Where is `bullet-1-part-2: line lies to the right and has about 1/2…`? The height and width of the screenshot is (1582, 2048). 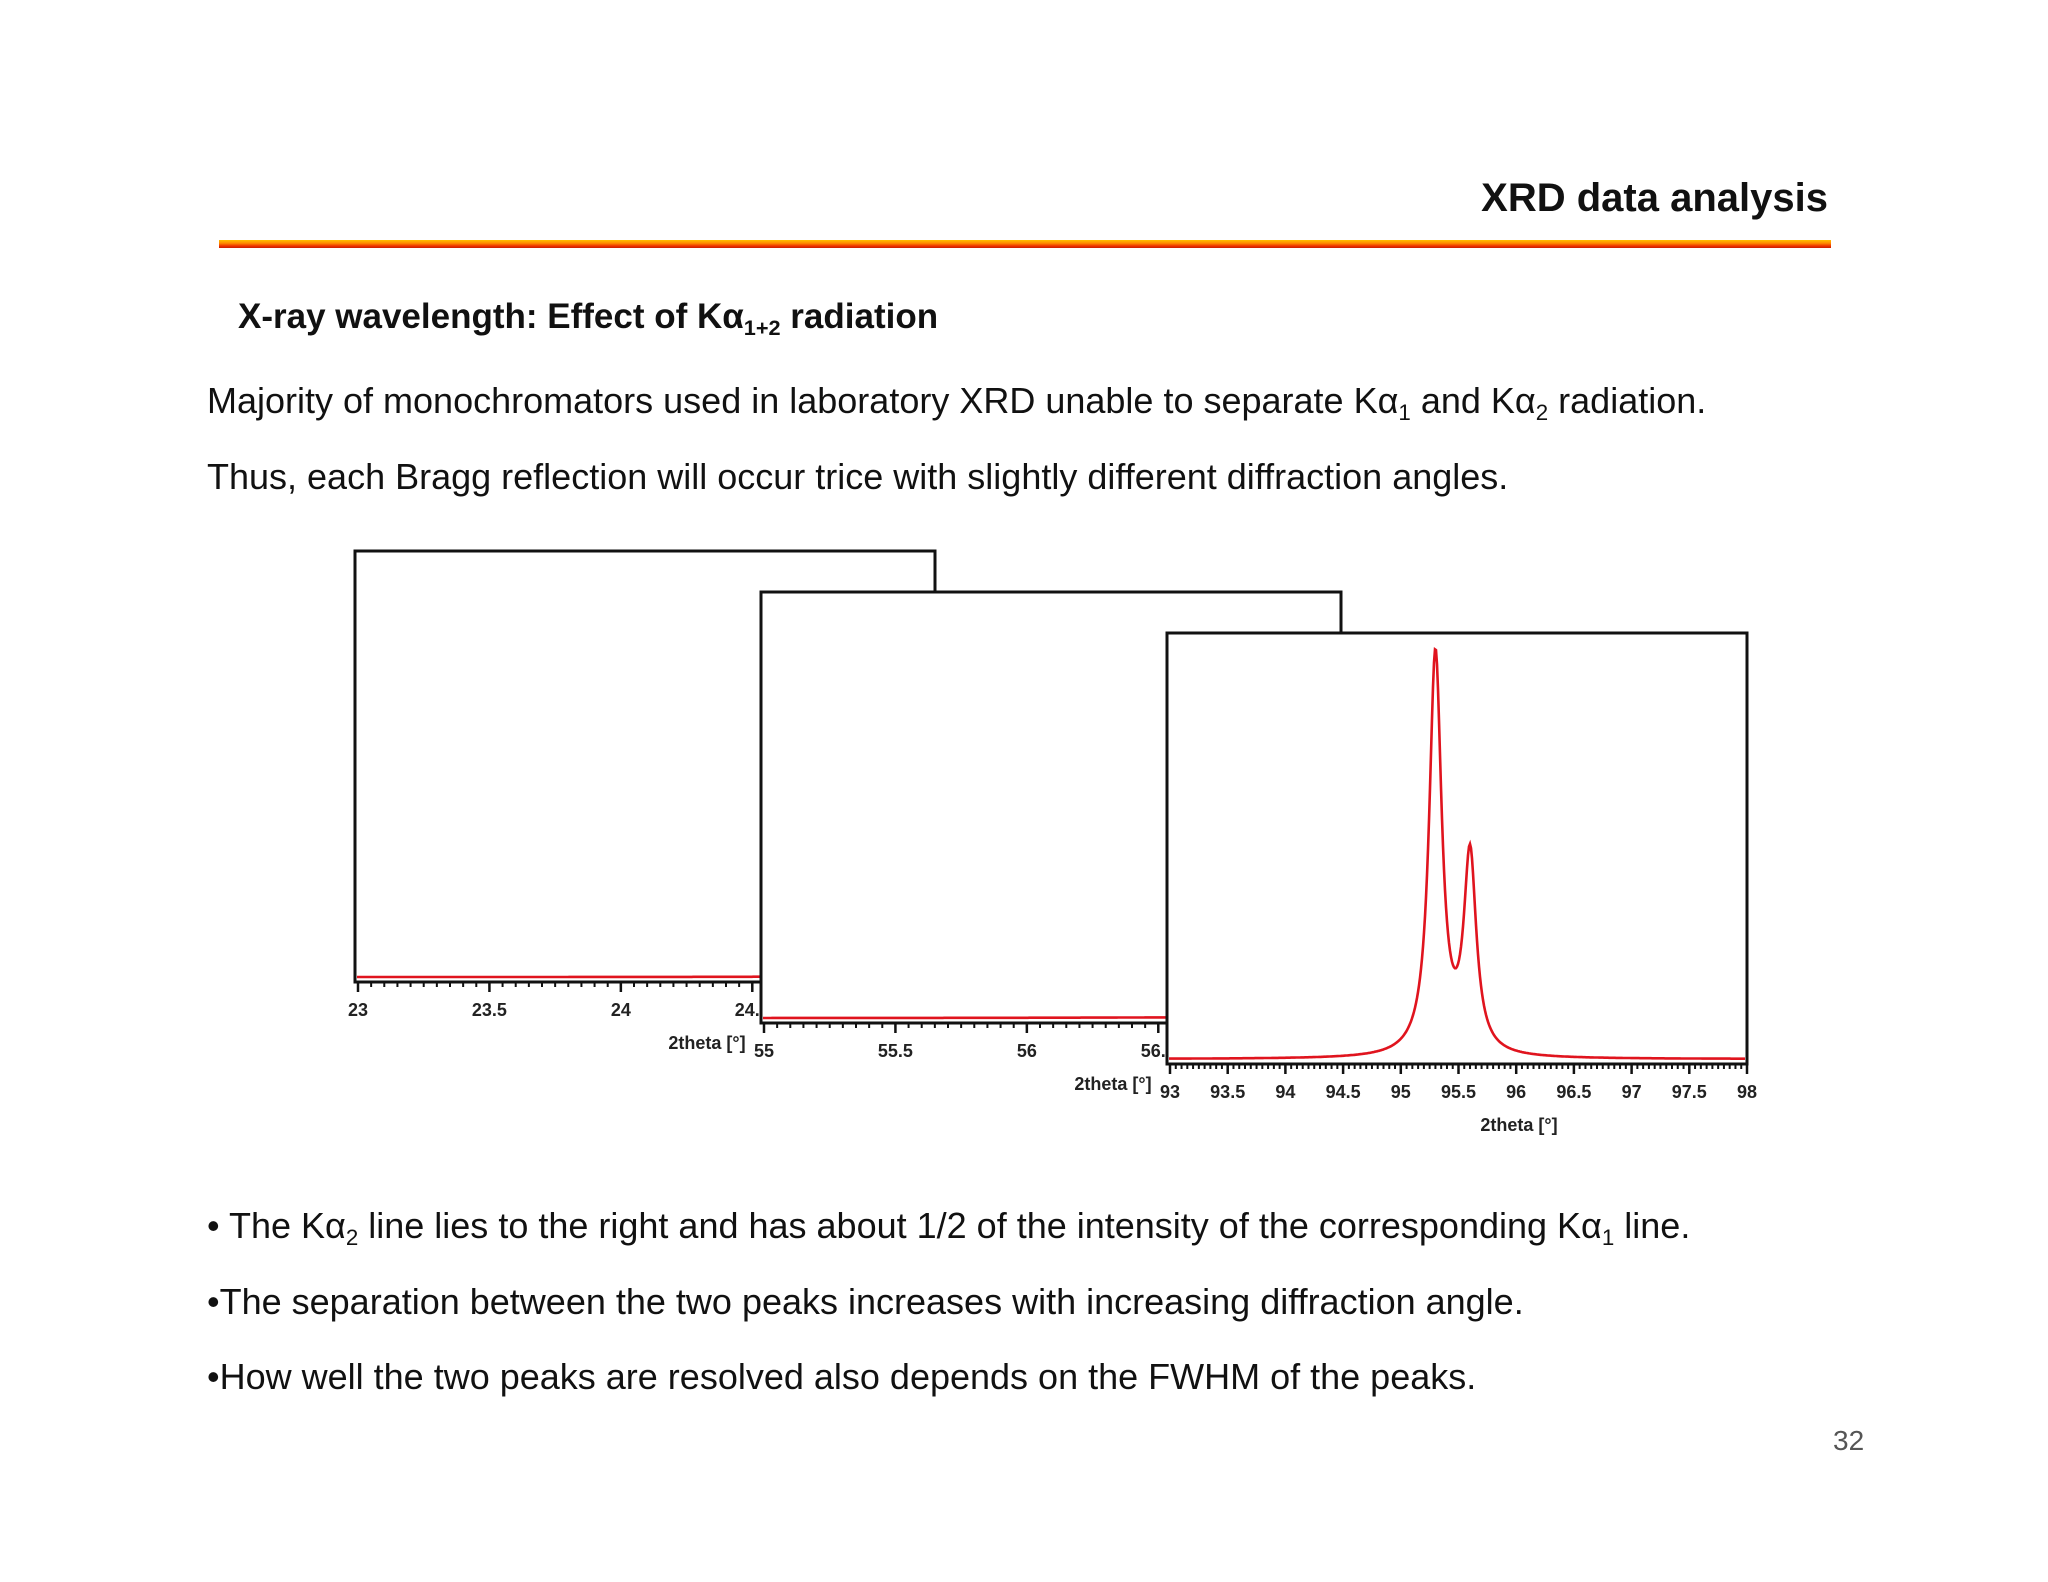 bullet-1-part-2: line lies to the right and has about 1/2… is located at coordinates (980, 1225).